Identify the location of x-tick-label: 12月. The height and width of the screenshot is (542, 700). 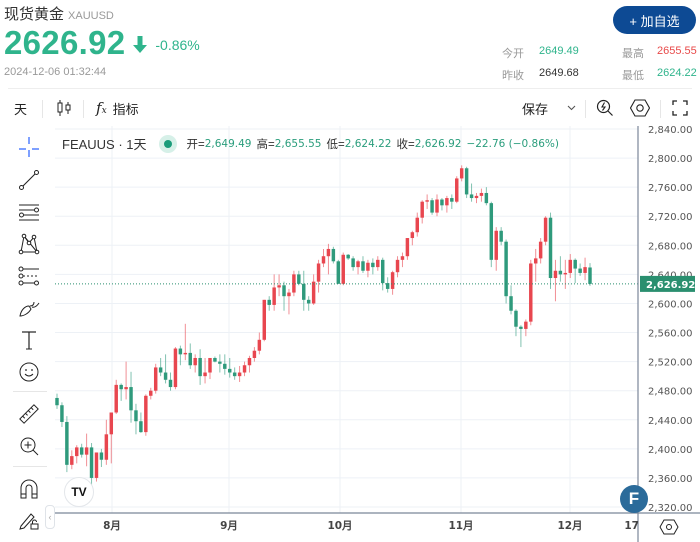
(569, 526).